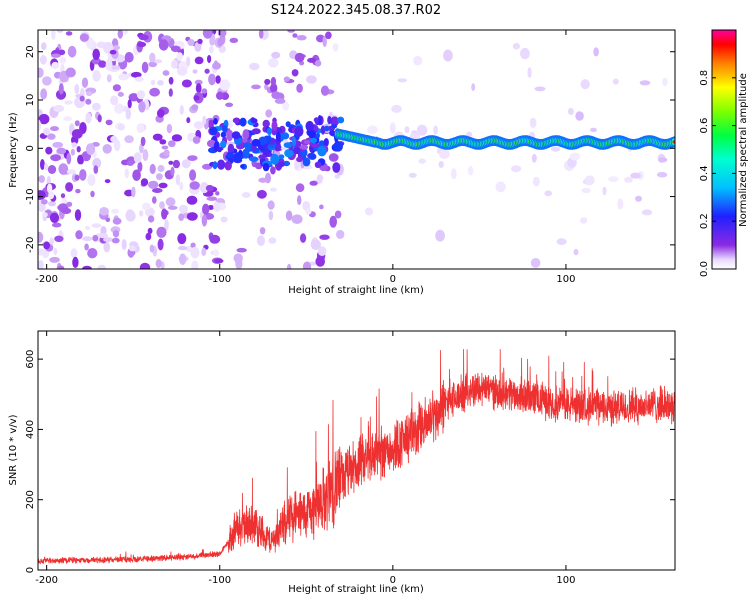  Describe the element at coordinates (13, 449) in the screenshot. I see `snr-ylabel: SNR (10 * v/v)` at that location.